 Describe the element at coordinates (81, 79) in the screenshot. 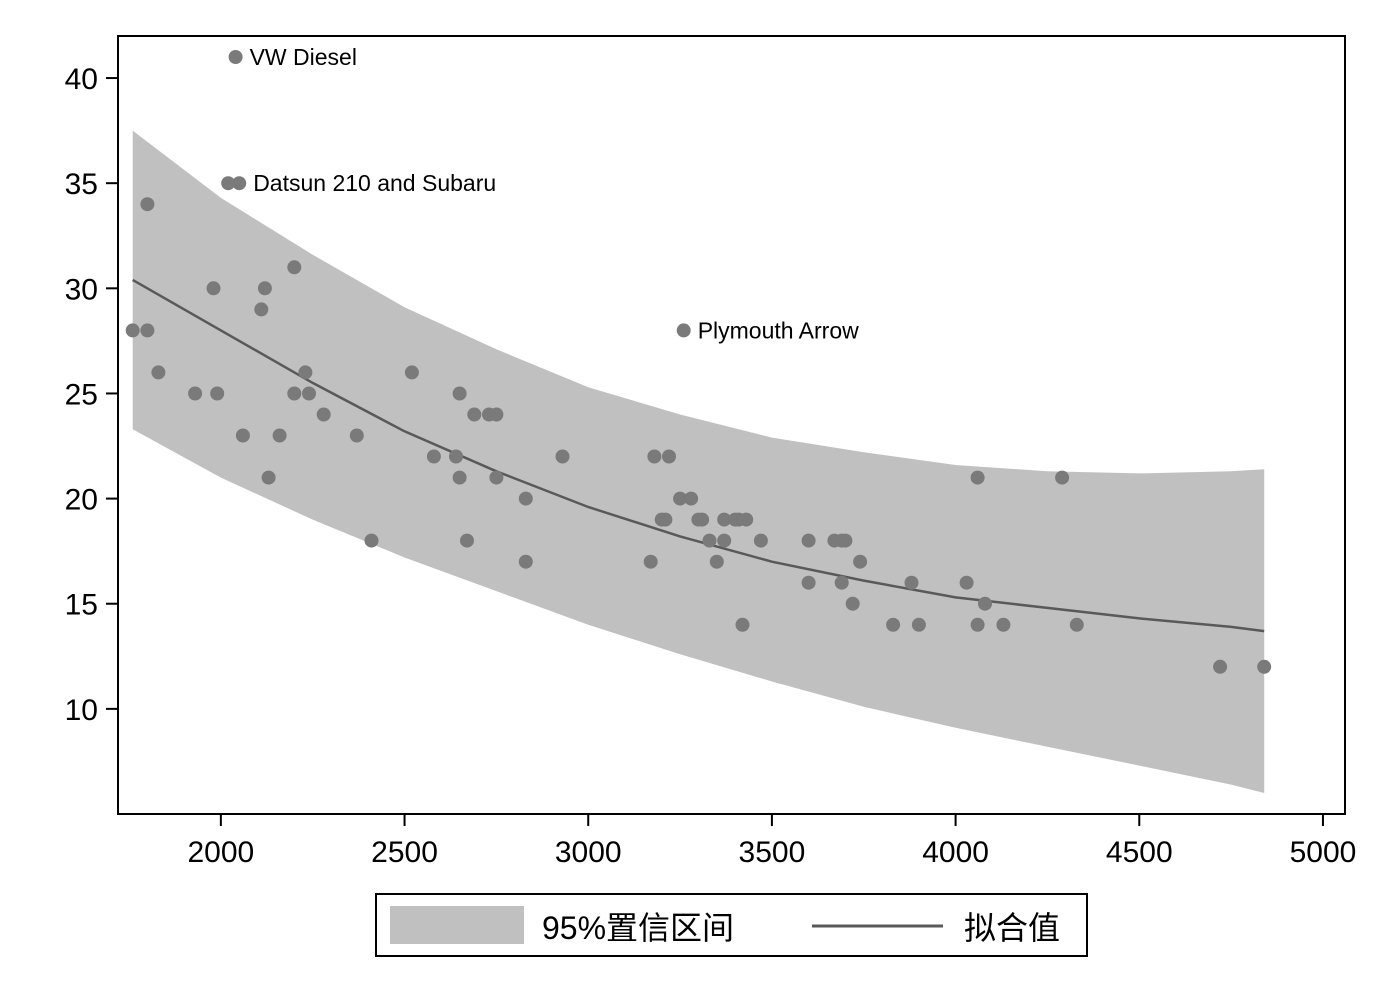

I see `y-tick-label: 40` at that location.